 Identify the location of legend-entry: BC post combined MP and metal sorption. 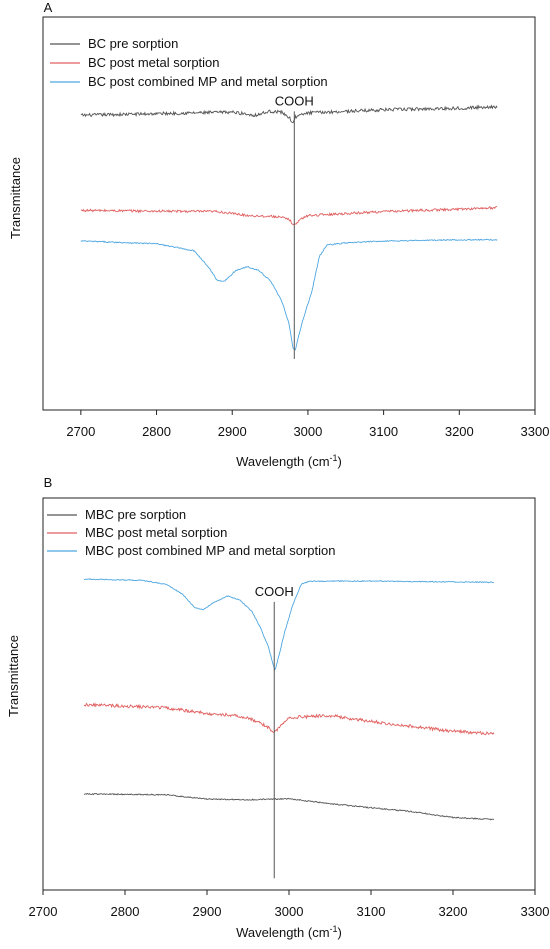
(208, 81).